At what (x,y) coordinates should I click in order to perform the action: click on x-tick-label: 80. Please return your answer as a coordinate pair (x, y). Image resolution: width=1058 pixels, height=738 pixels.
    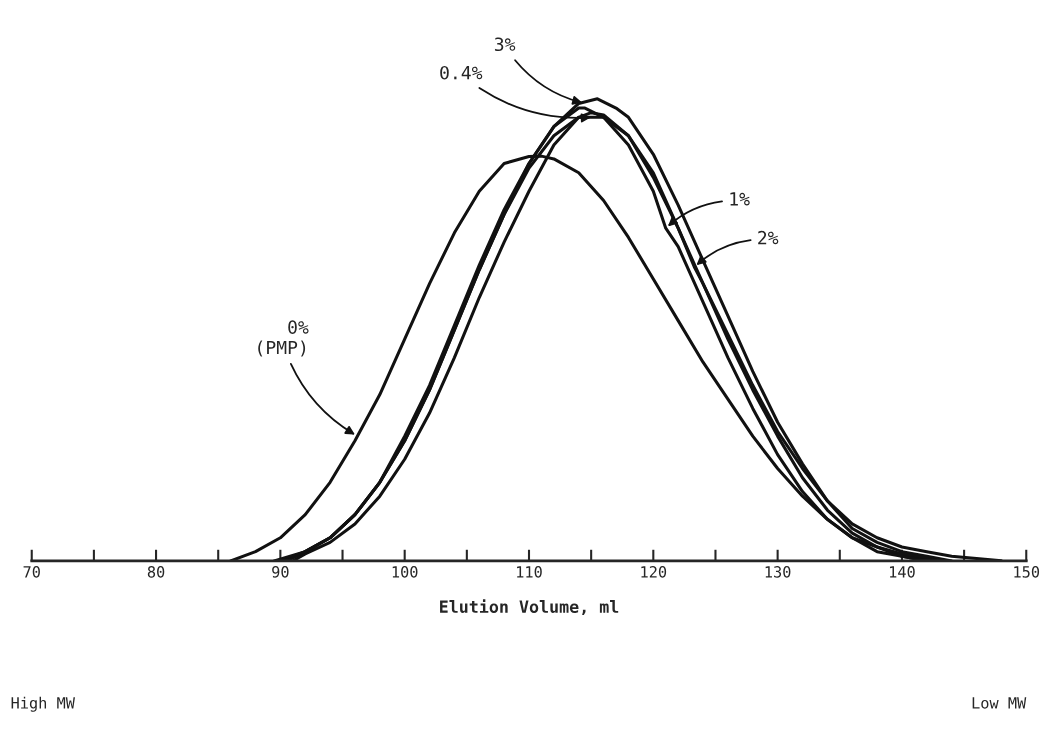
    Looking at the image, I should click on (156, 572).